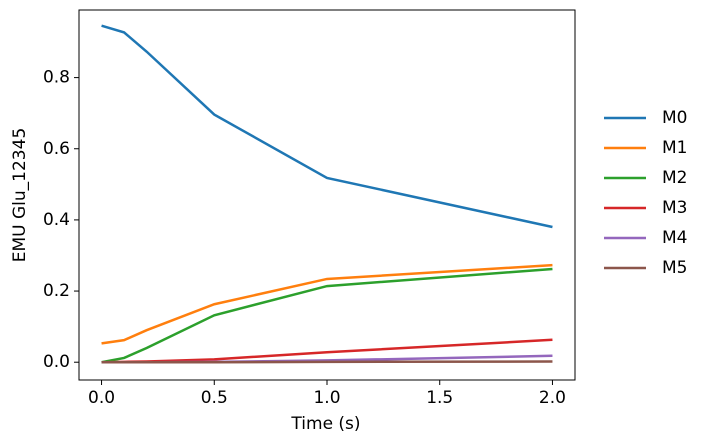 Image resolution: width=712 pixels, height=444 pixels. What do you see at coordinates (674, 178) in the screenshot?
I see `legend-label: M2` at bounding box center [674, 178].